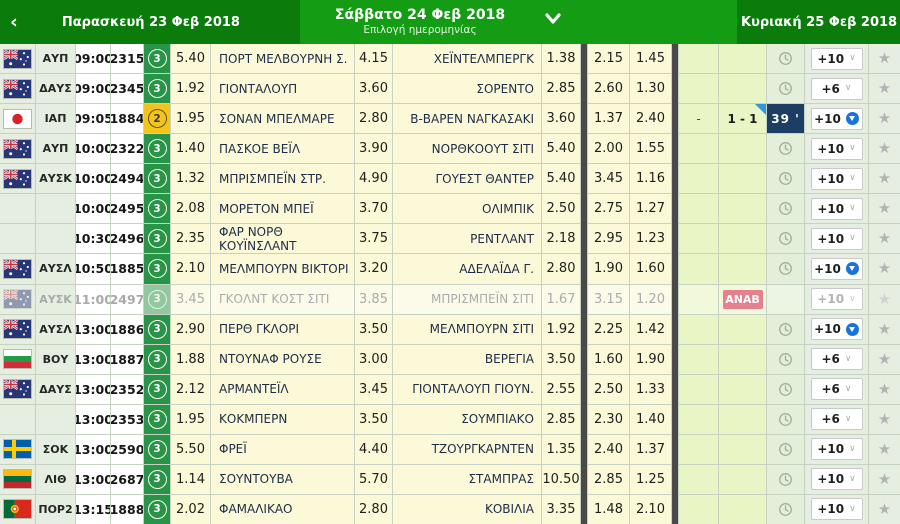 Image resolution: width=900 pixels, height=524 pixels. What do you see at coordinates (373, 149) in the screenshot?
I see `odd-draw-button: 3.90` at bounding box center [373, 149].